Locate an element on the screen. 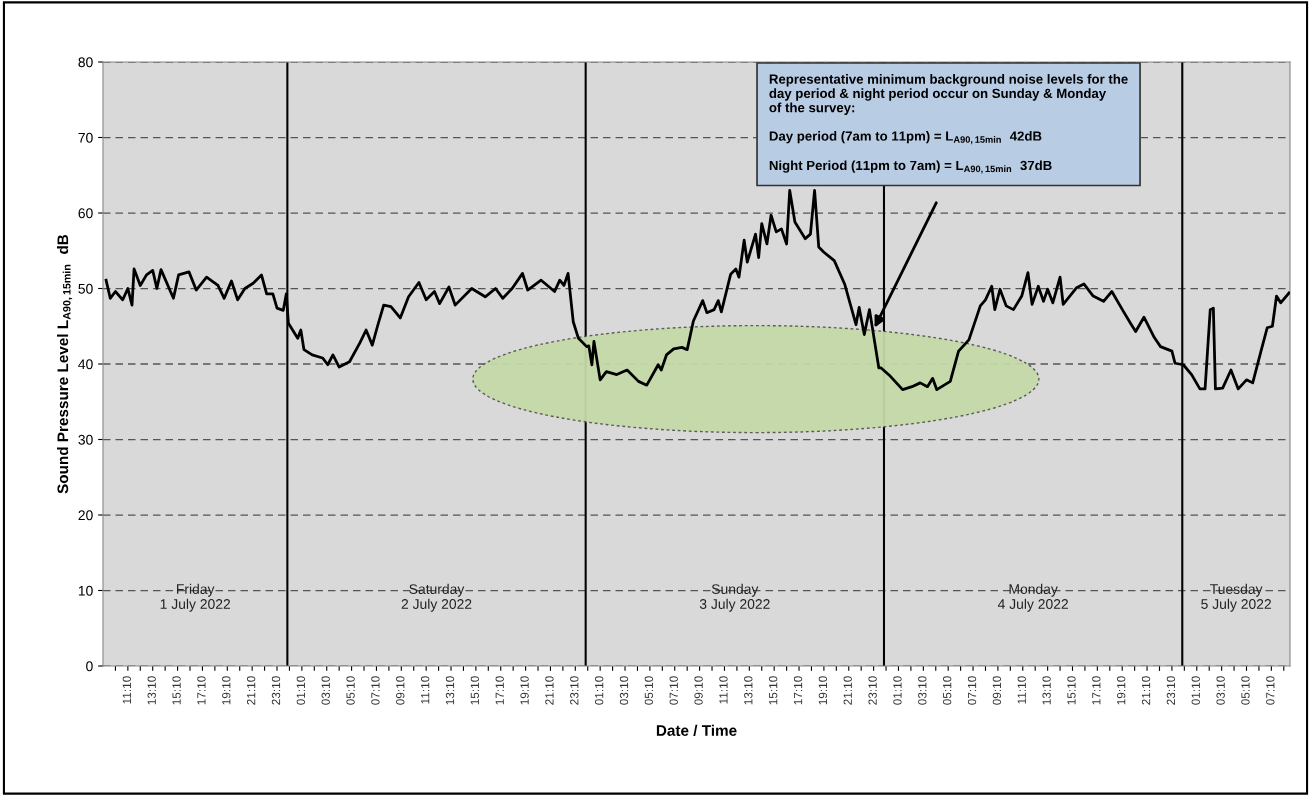 The height and width of the screenshot is (796, 1311). y-tick-label: 80 is located at coordinates (85, 62).